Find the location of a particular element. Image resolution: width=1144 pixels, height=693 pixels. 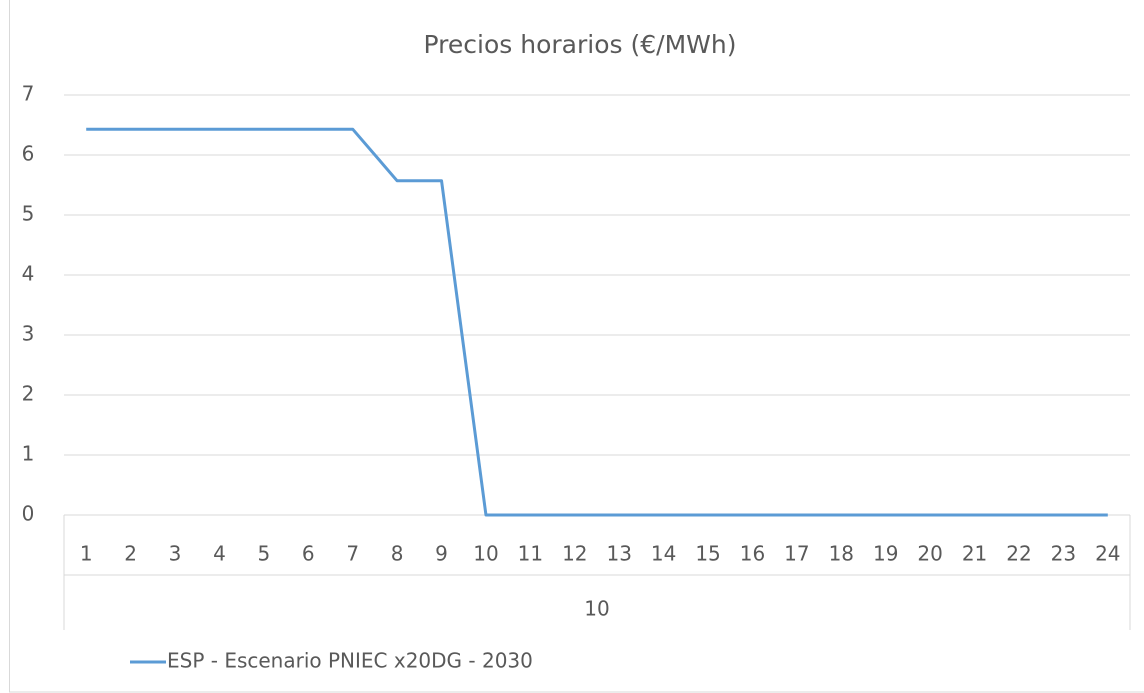

x-tick-label: 3 is located at coordinates (175, 554).